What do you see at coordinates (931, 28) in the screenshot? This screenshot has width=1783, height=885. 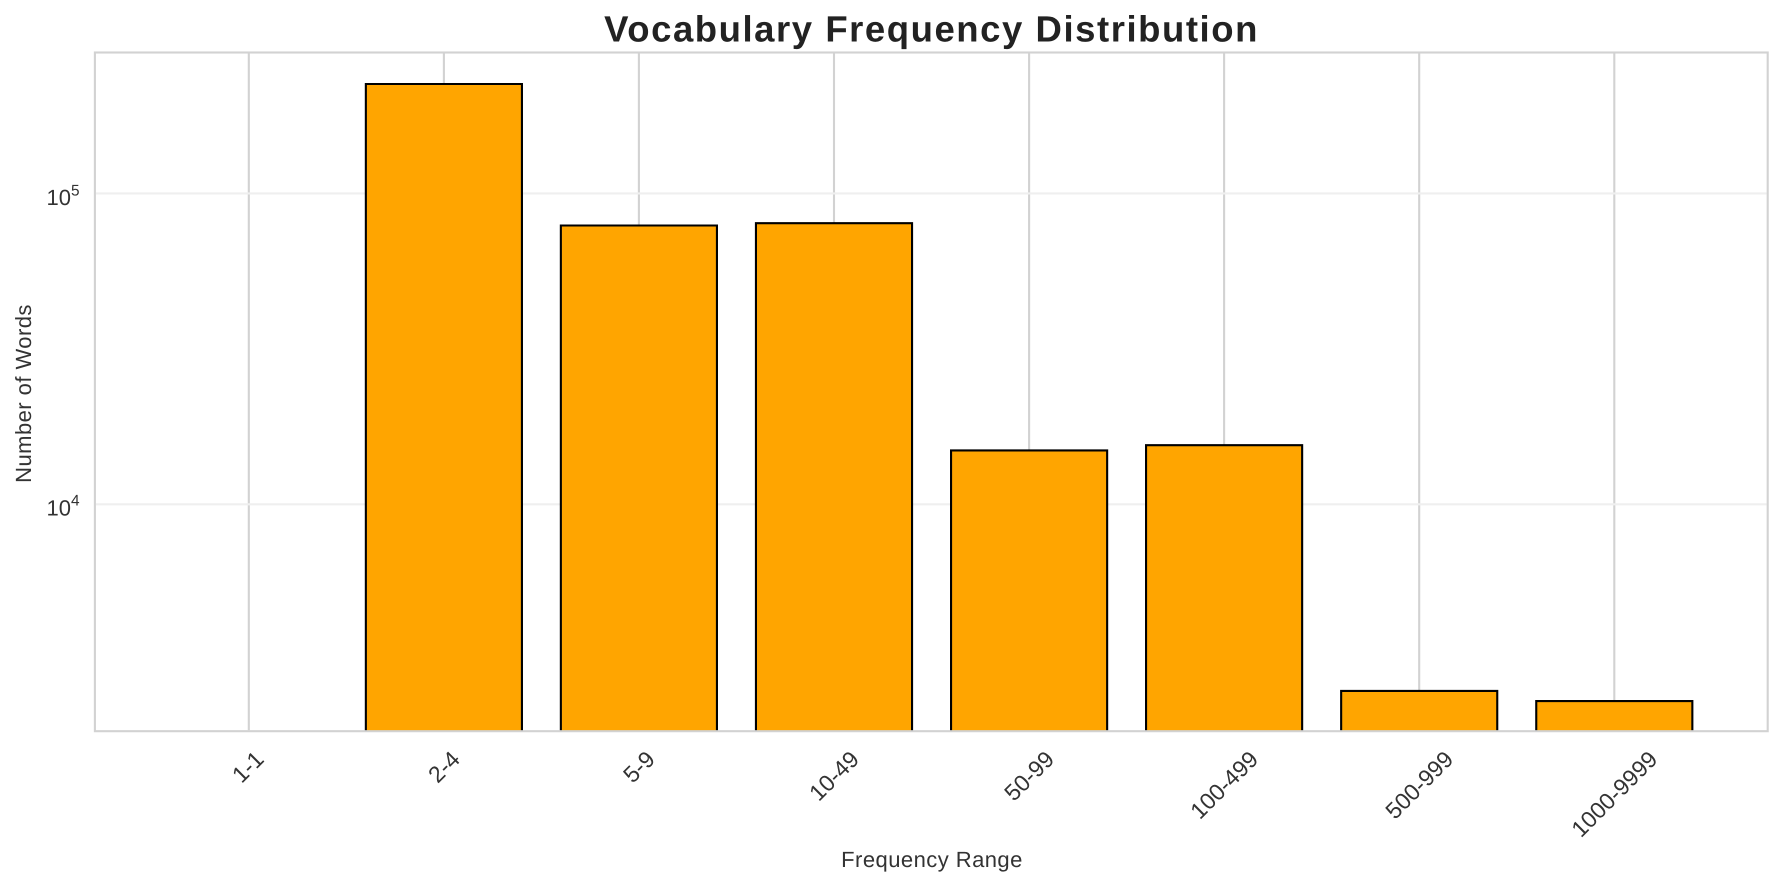 I see `svg-text:Vocabulary Frequency Distribut: Vocabulary Frequency Distribution` at bounding box center [931, 28].